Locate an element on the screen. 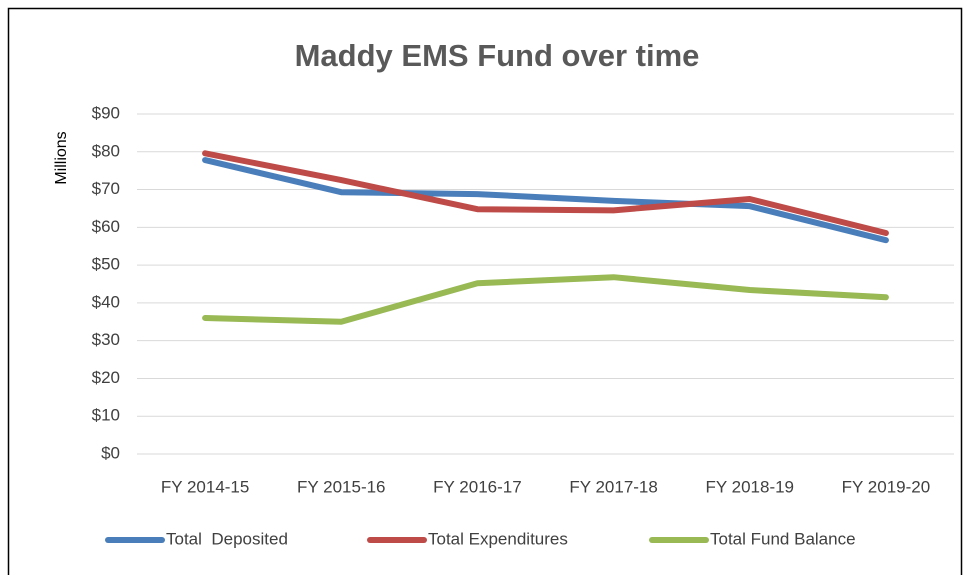 This screenshot has height=575, width=971. legend-label: Total Deposited is located at coordinates (227, 538).